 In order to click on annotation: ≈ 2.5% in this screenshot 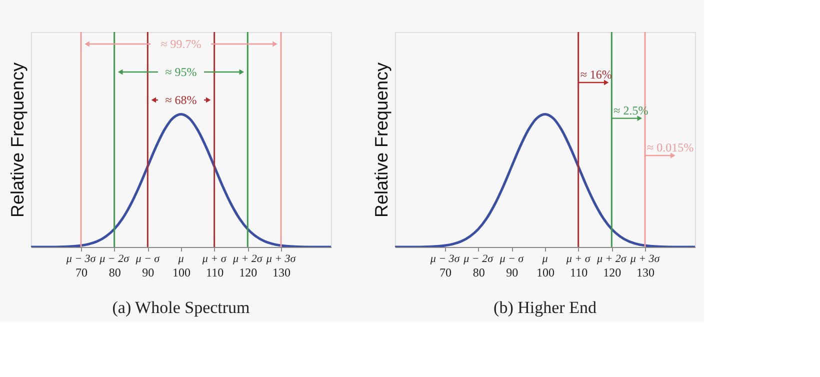, I will do `click(631, 110)`.